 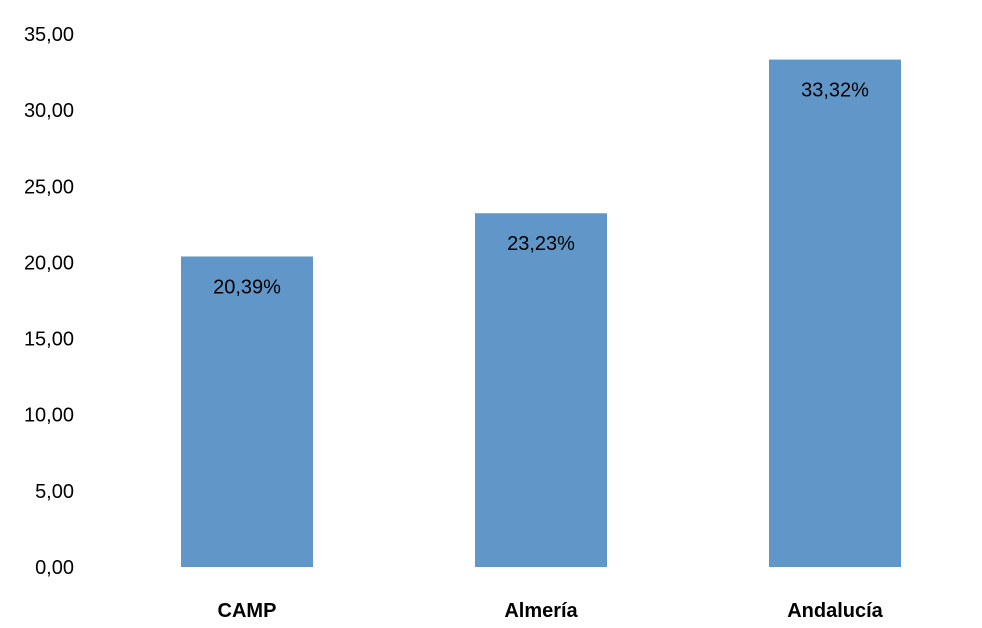 What do you see at coordinates (247, 287) in the screenshot?
I see `data-label: 20,39%` at bounding box center [247, 287].